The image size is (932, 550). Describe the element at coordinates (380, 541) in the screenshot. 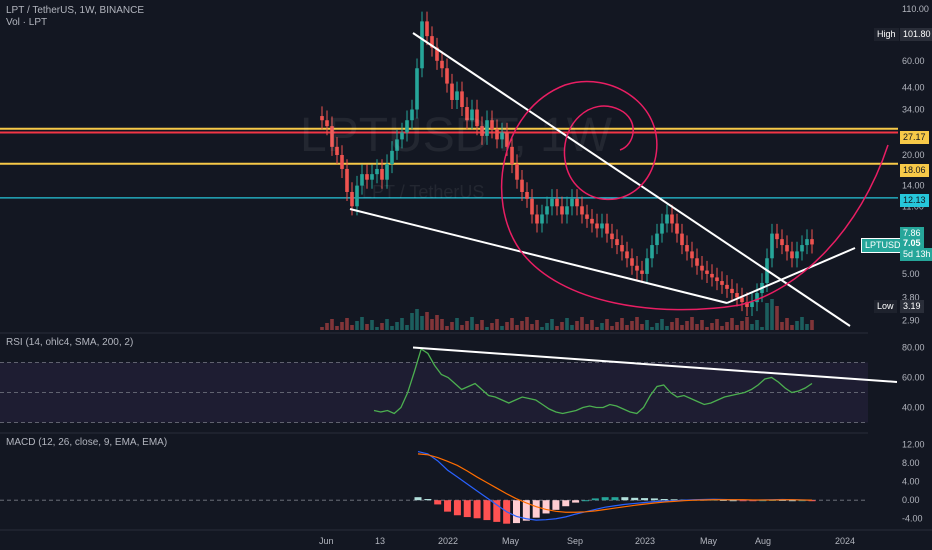

I see `time-axis-label: 13` at that location.